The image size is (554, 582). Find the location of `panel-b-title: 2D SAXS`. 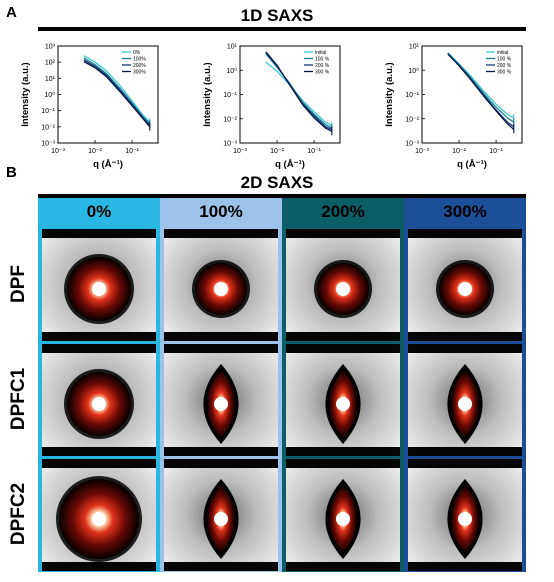

panel-b-title: 2D SAXS is located at coordinates (277, 182).